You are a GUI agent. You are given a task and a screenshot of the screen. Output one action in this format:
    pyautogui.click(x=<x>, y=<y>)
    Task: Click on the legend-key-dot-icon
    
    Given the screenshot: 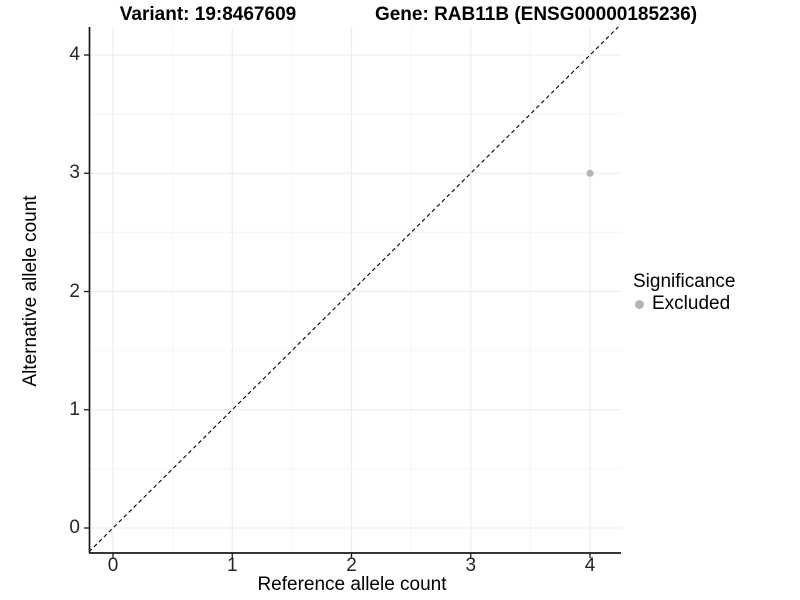 What is the action you would take?
    pyautogui.click(x=639, y=304)
    